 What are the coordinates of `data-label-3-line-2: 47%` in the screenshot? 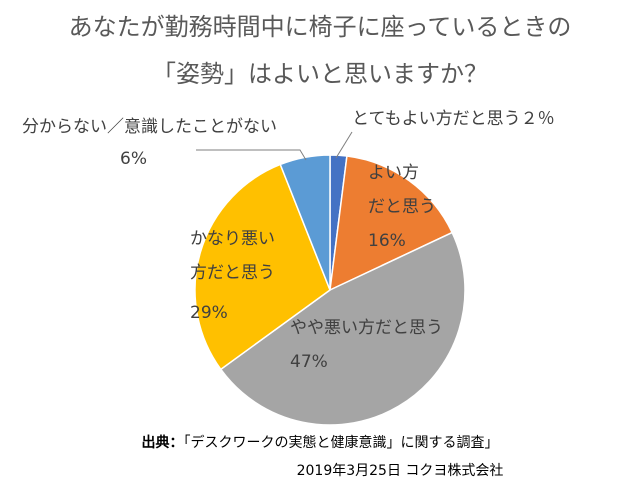 It's located at (309, 362).